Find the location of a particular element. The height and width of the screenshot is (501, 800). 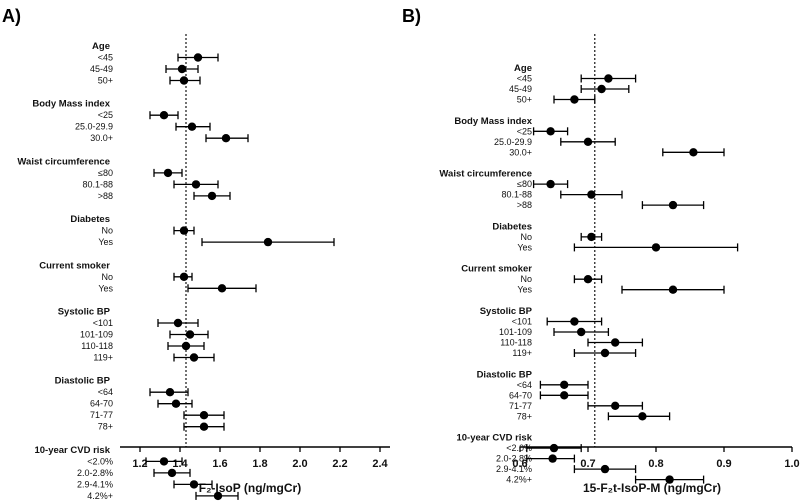

x-tick-label: 0.7 is located at coordinates (587, 464).